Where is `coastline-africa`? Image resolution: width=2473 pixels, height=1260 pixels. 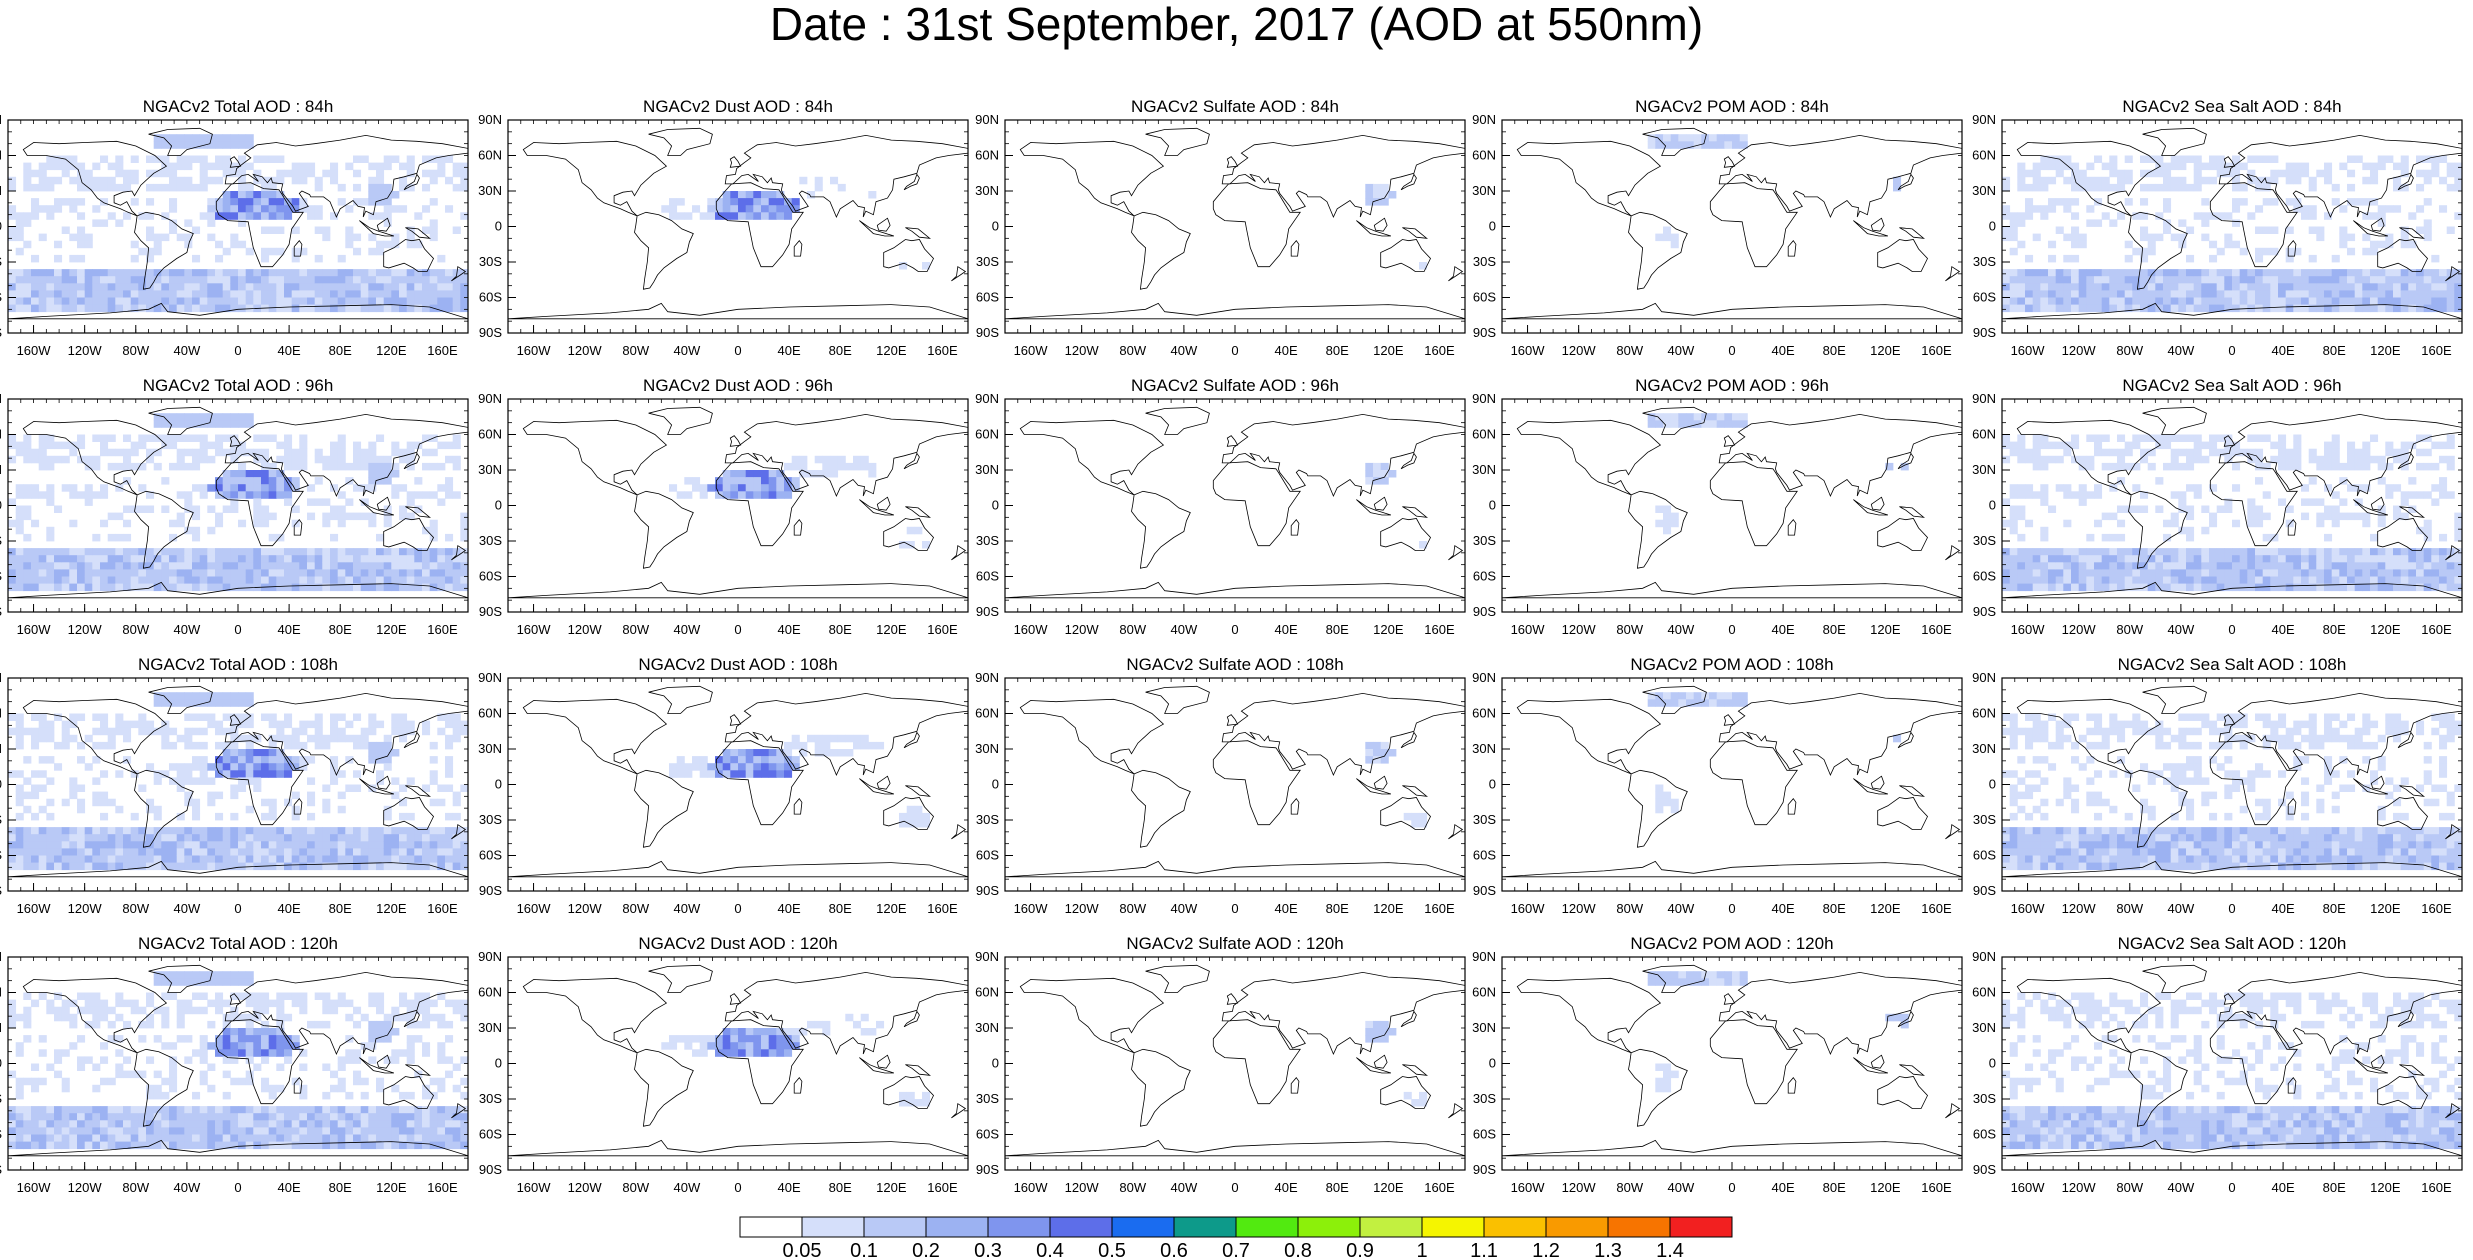
coastline-africa is located at coordinates (759, 504).